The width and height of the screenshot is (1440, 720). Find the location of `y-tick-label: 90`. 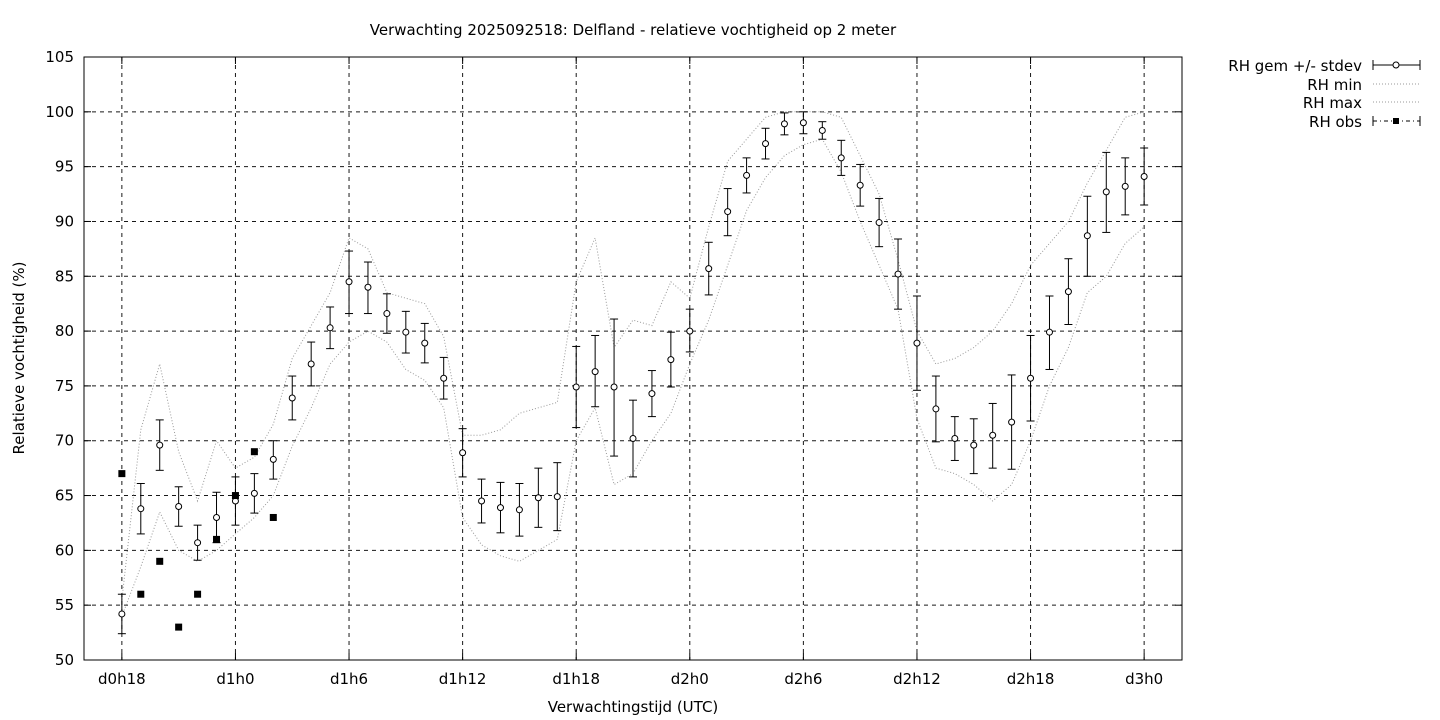

y-tick-label: 90 is located at coordinates (64, 221).